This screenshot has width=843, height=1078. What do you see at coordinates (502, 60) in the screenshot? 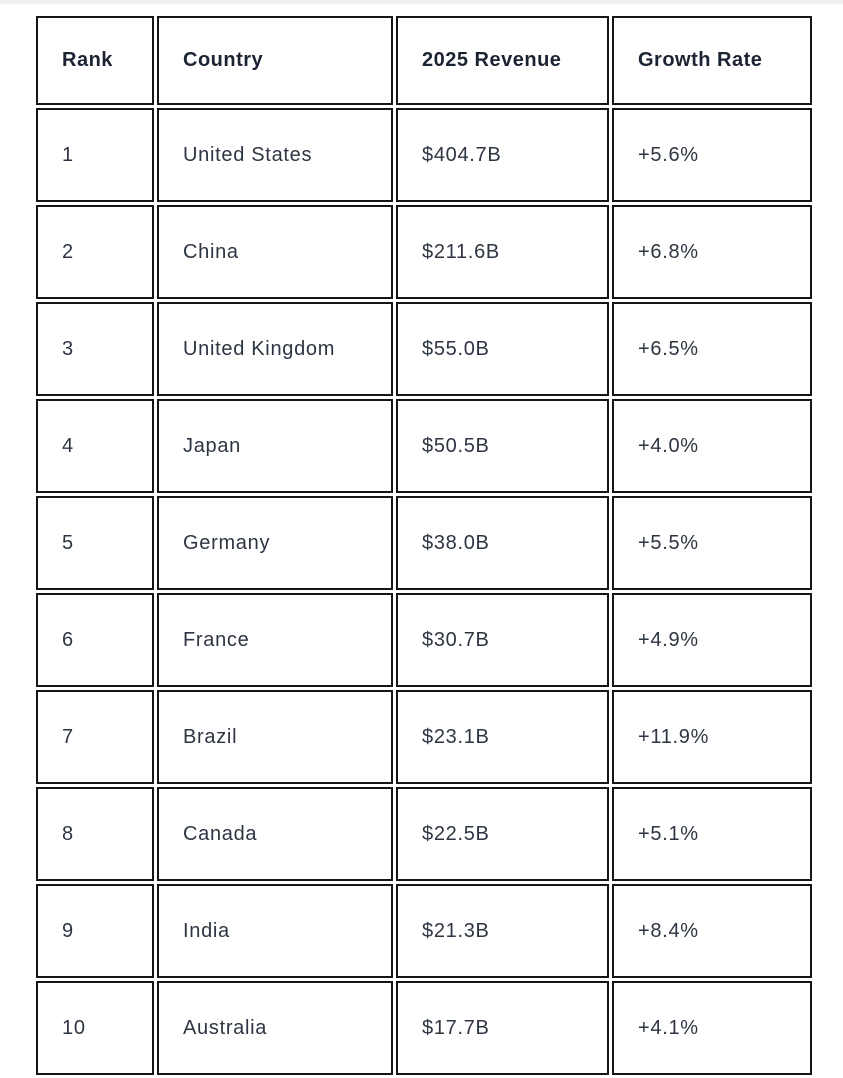
I see `column-header-revenue: 2025 Revenue` at bounding box center [502, 60].